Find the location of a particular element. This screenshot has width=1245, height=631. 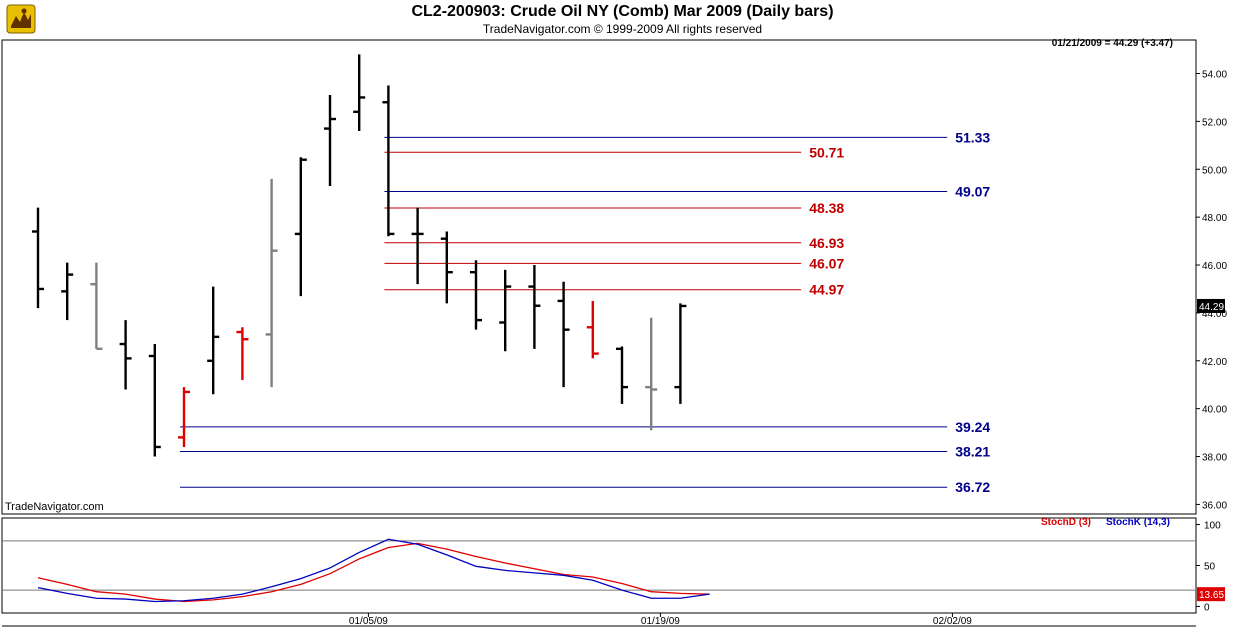

level-label: 46.93 is located at coordinates (826, 243).